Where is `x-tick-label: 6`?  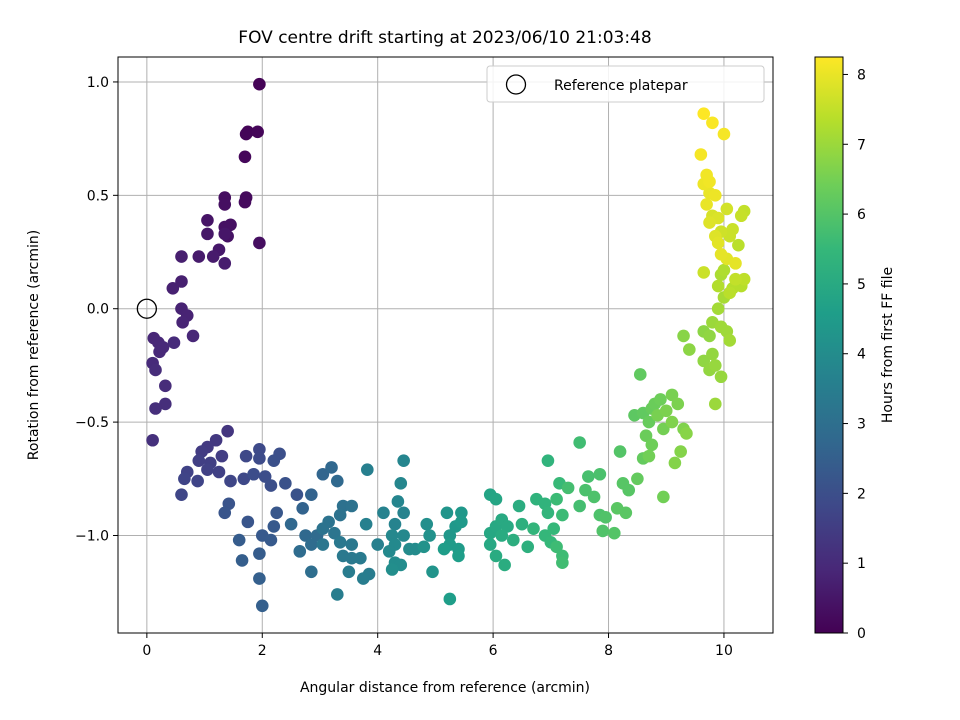 x-tick-label: 6 is located at coordinates (493, 651).